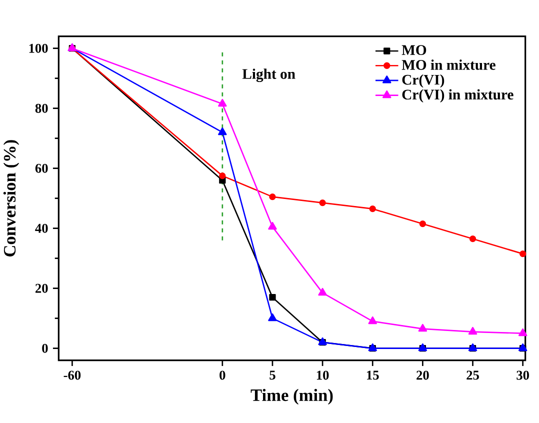 The image size is (539, 423). What do you see at coordinates (414, 50) in the screenshot?
I see `legend-label: MO` at bounding box center [414, 50].